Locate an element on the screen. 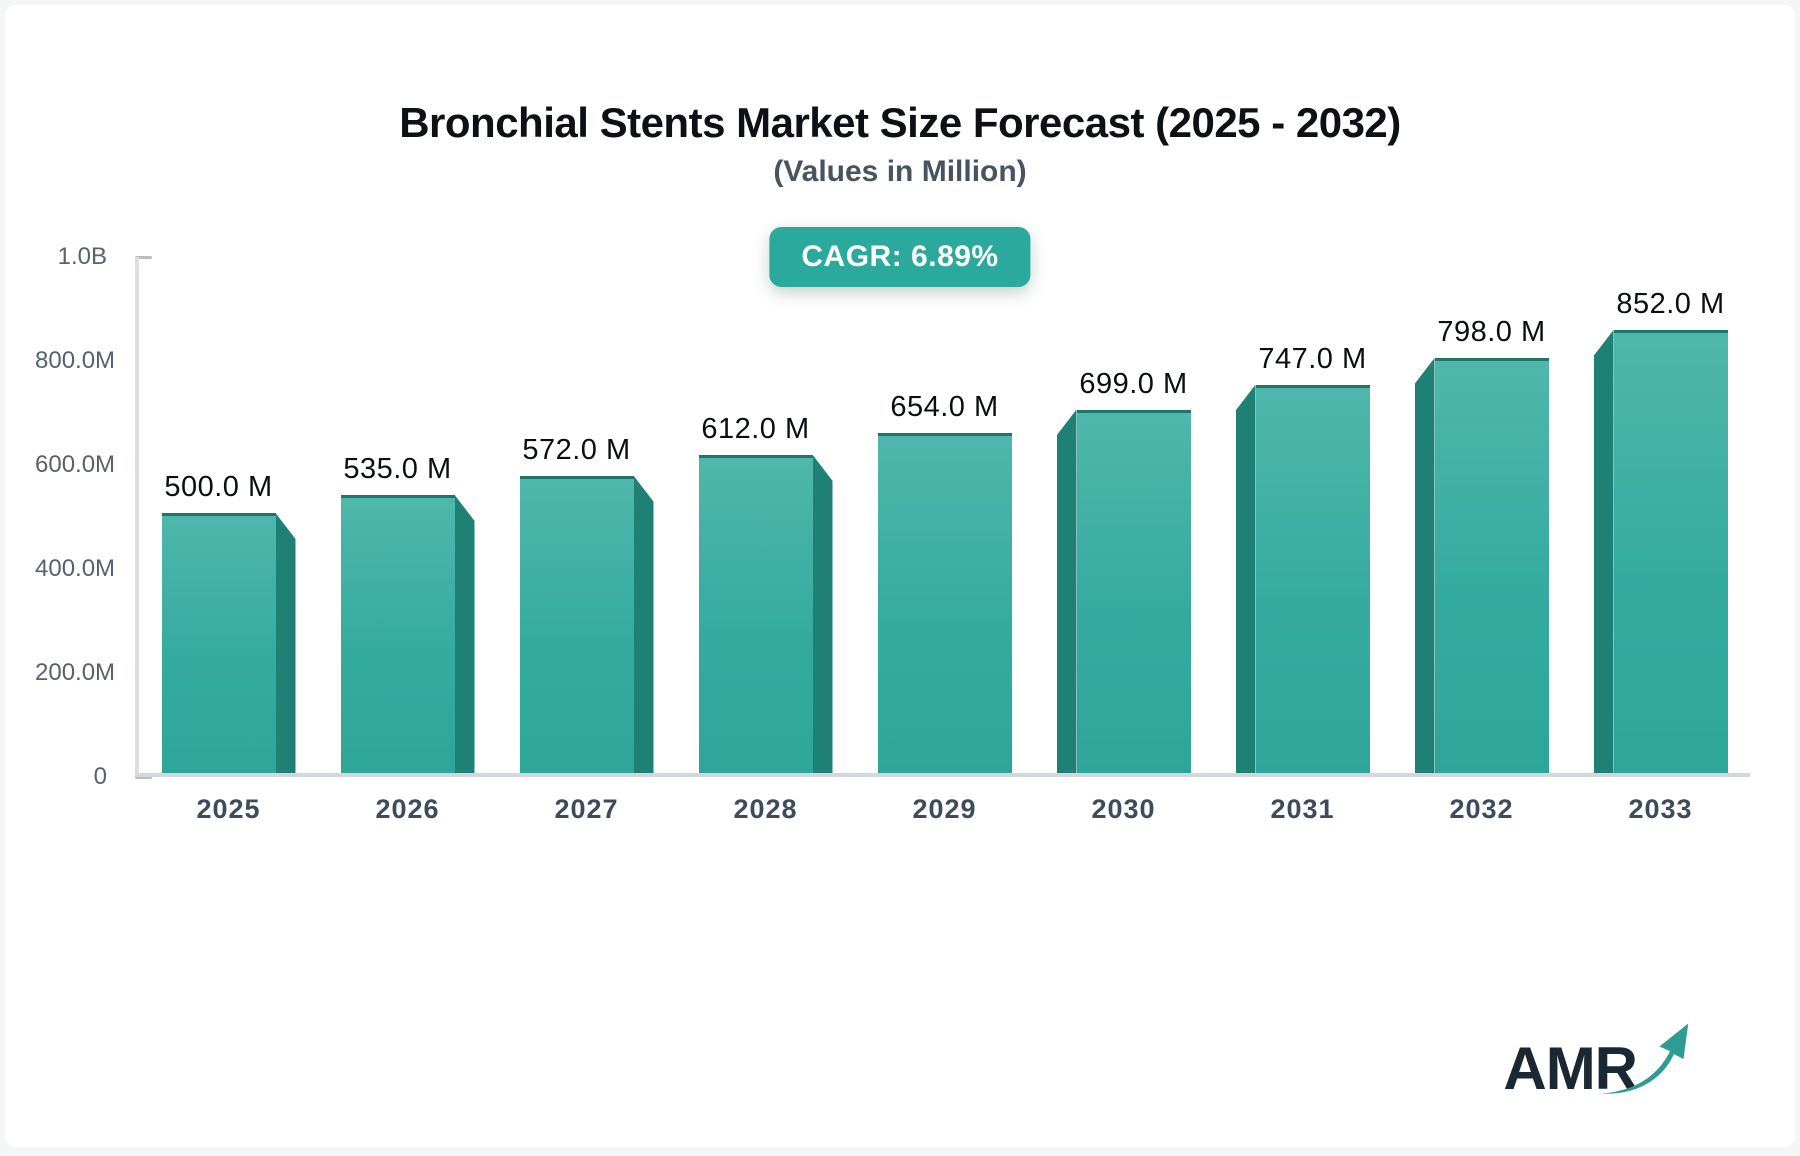 The width and height of the screenshot is (1800, 1156). bar-slot: 572.0 M is located at coordinates (586, 515).